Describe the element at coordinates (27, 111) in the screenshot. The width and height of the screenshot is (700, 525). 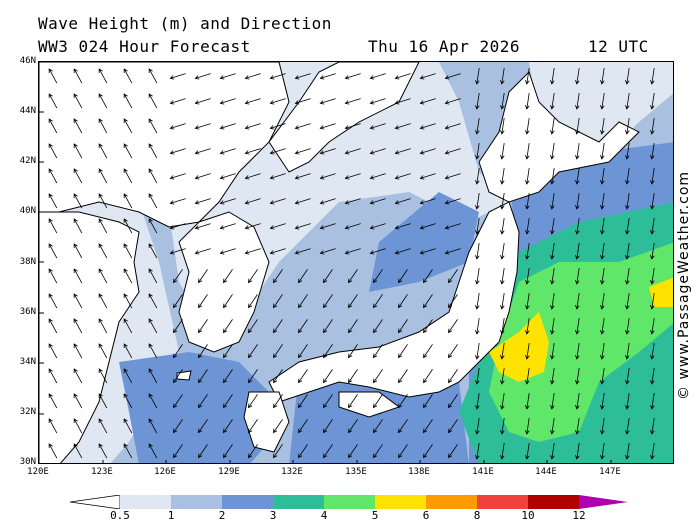
I see `lat-label: 44N` at that location.